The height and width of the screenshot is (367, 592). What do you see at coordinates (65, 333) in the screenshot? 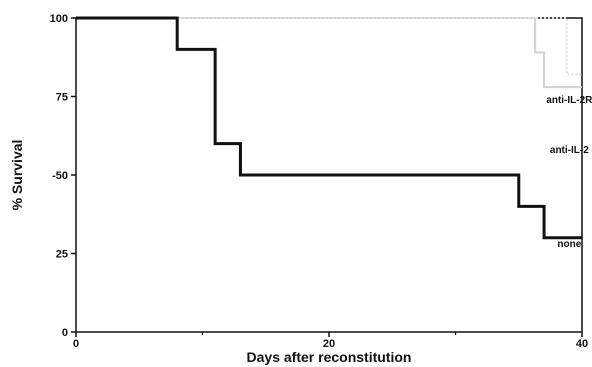
I see `y-tick-label: 0` at bounding box center [65, 333].